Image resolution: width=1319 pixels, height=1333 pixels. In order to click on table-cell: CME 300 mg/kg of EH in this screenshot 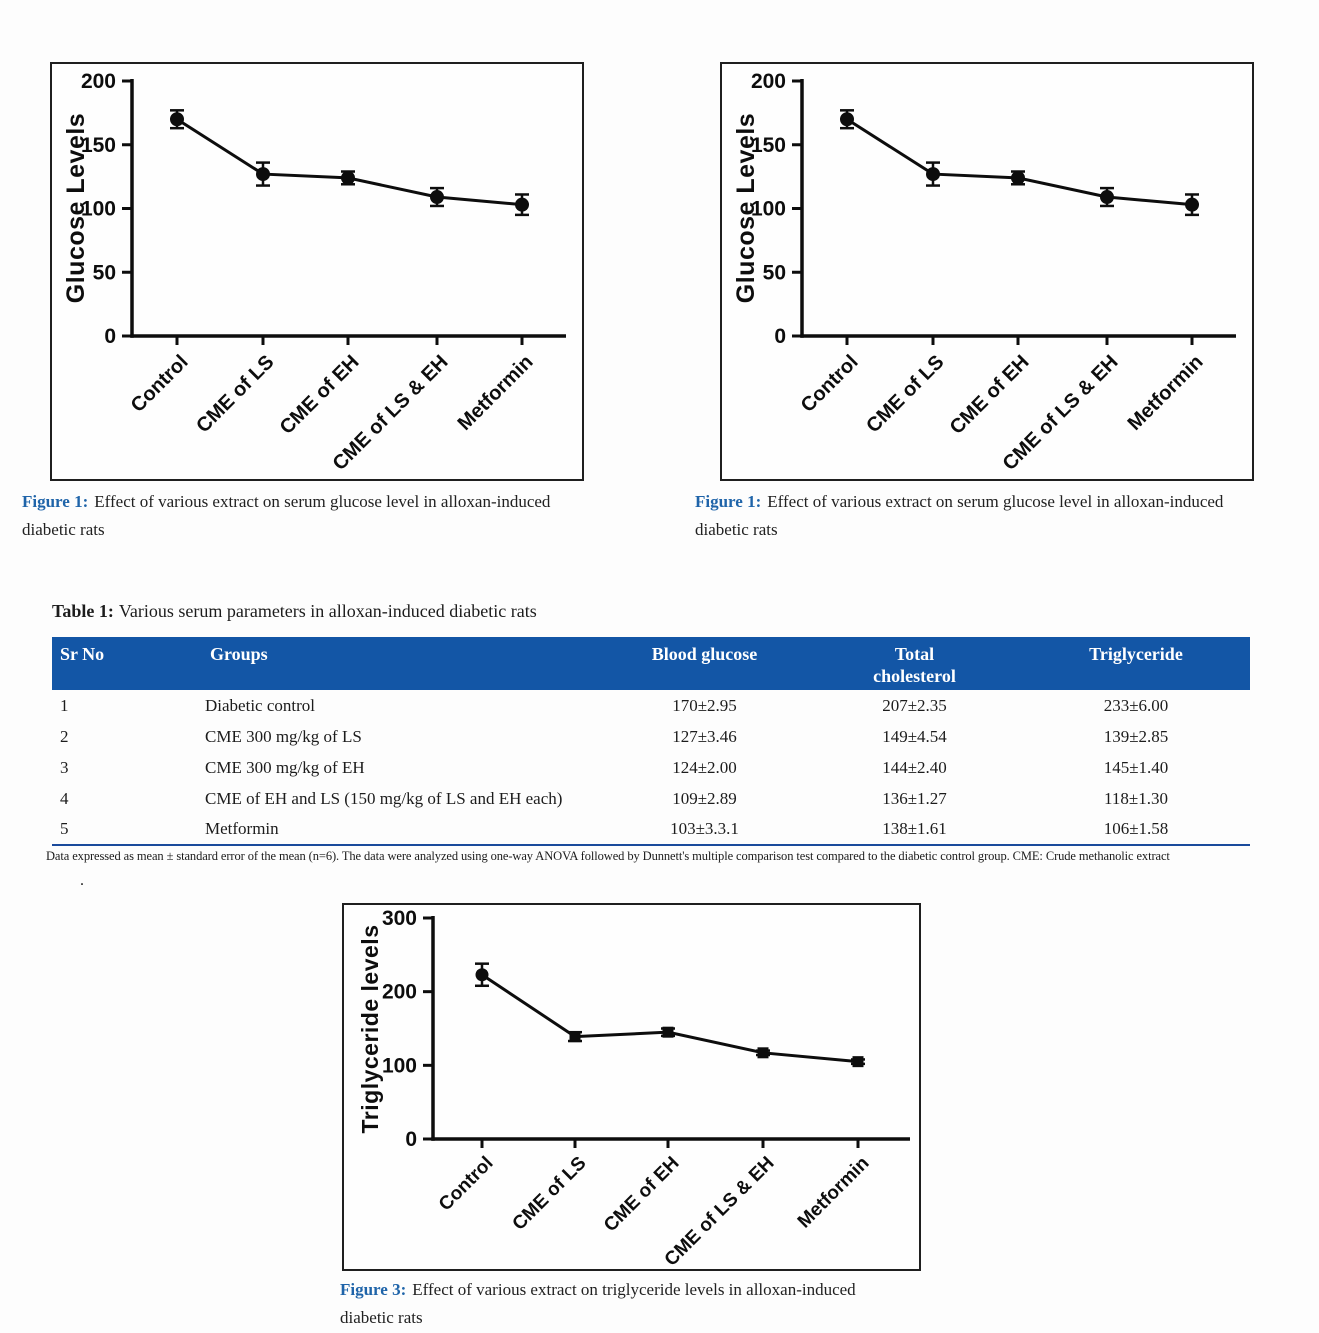, I will do `click(285, 767)`.